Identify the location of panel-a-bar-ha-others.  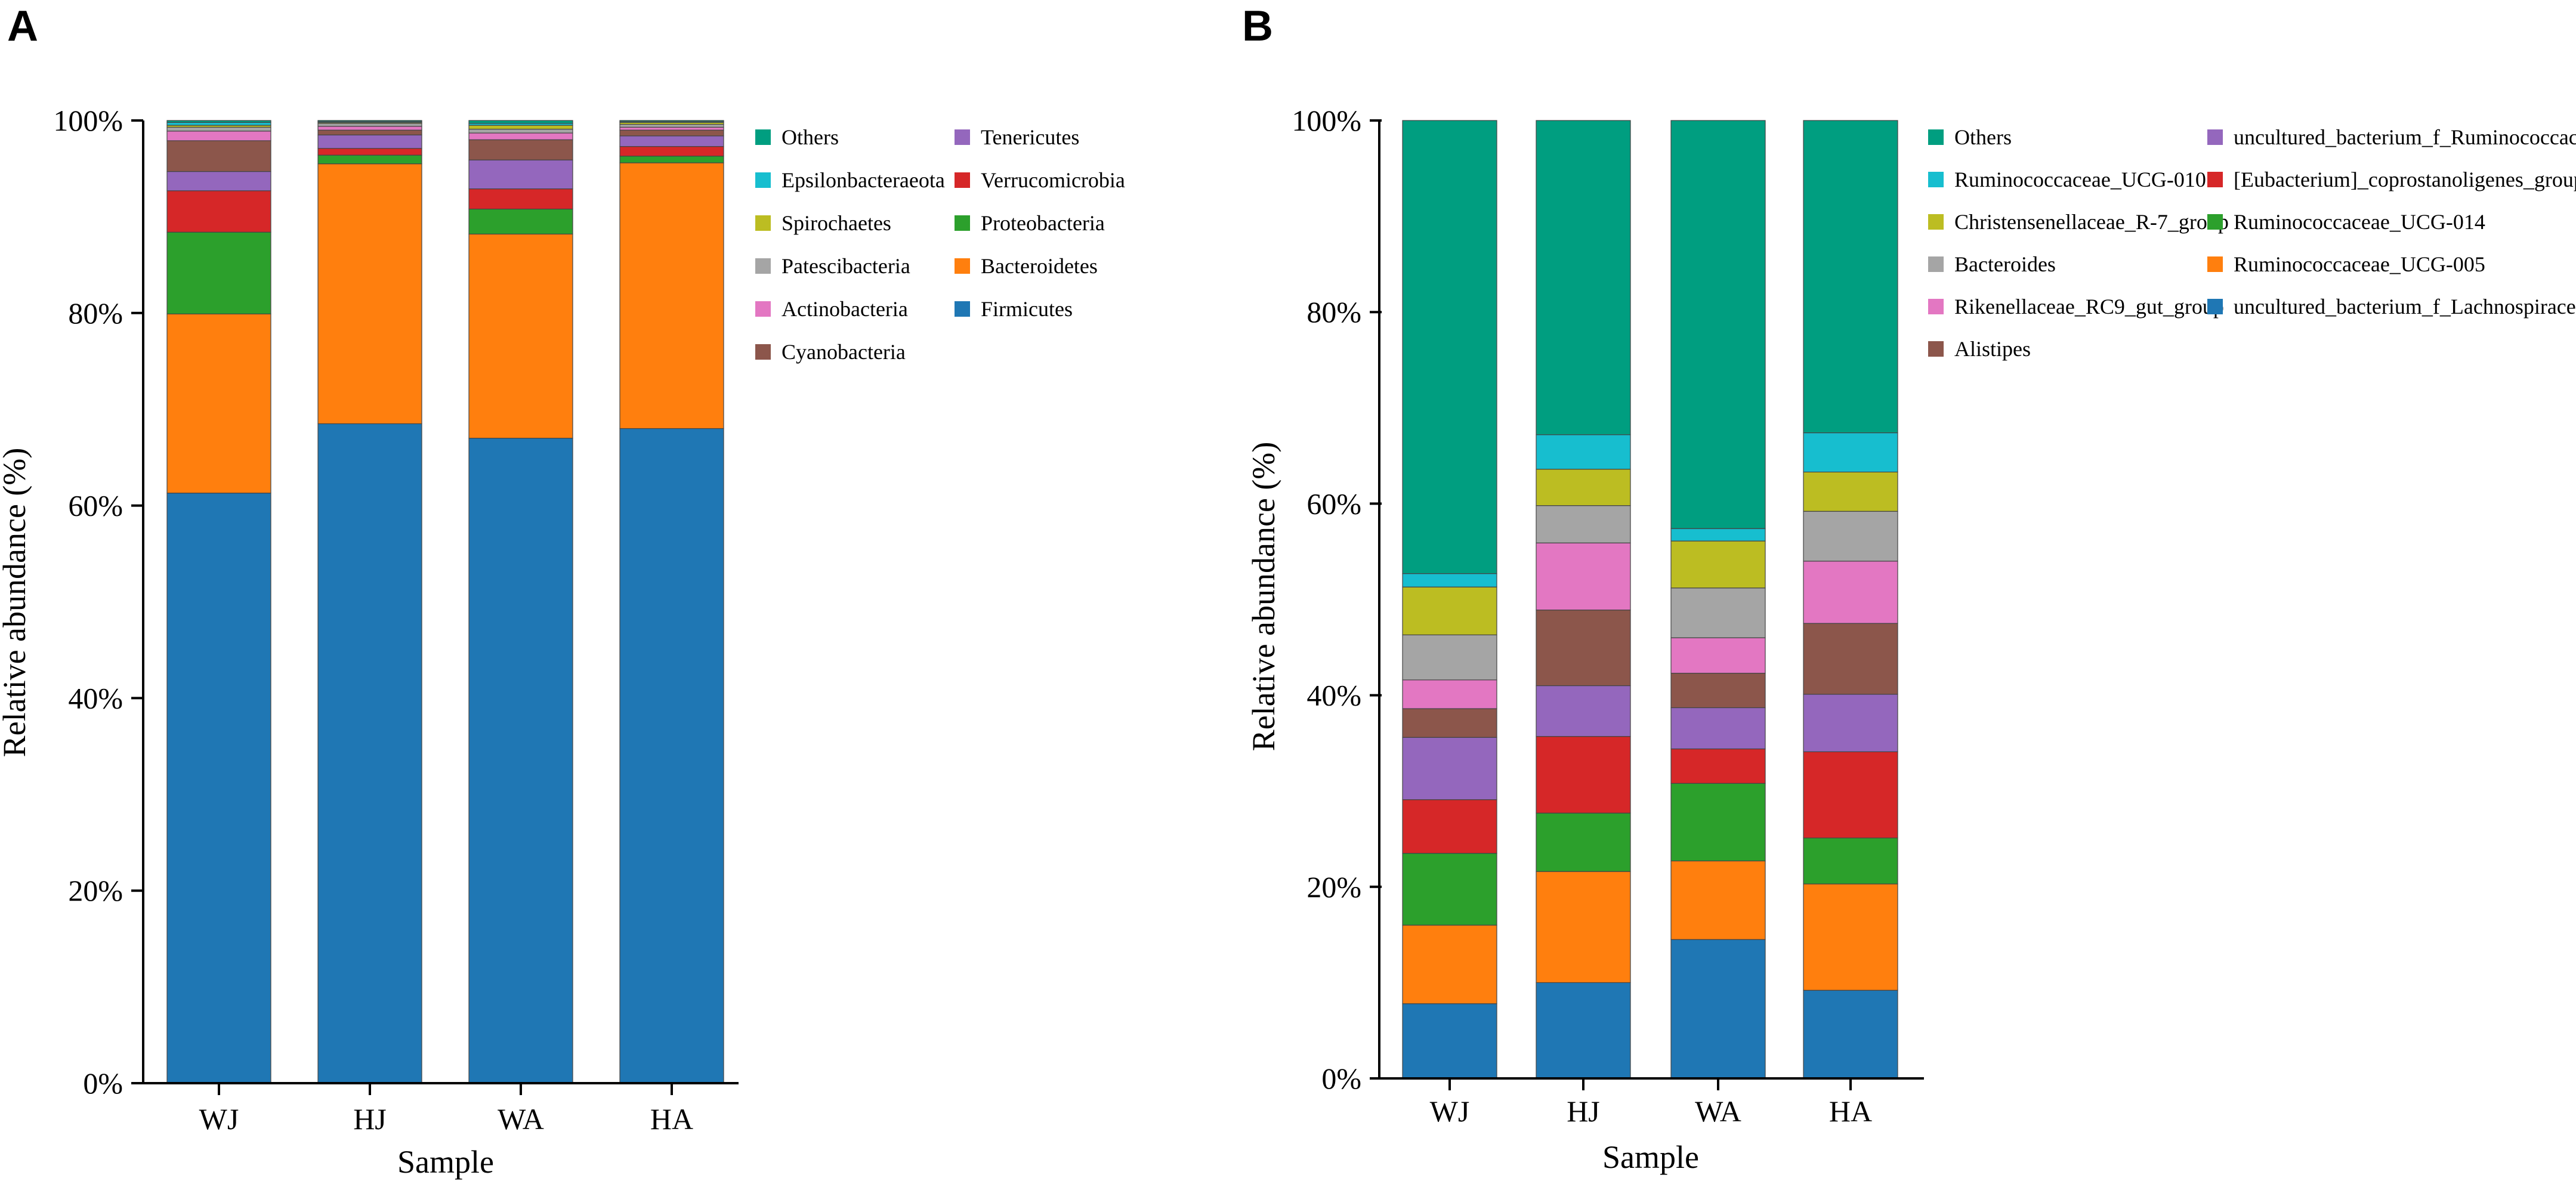
(672, 121).